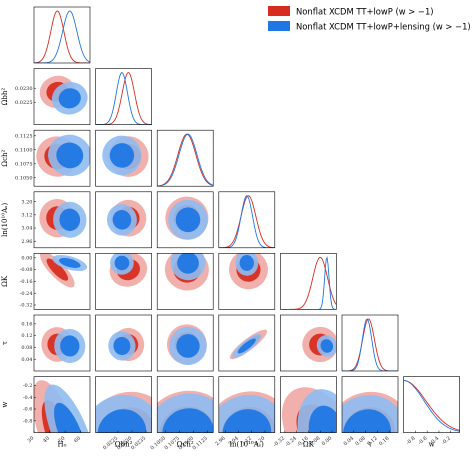  I want to click on legend-label-blue: Nonflat XCDM TT+lowP+lensing (w > −1), so click(383, 27).